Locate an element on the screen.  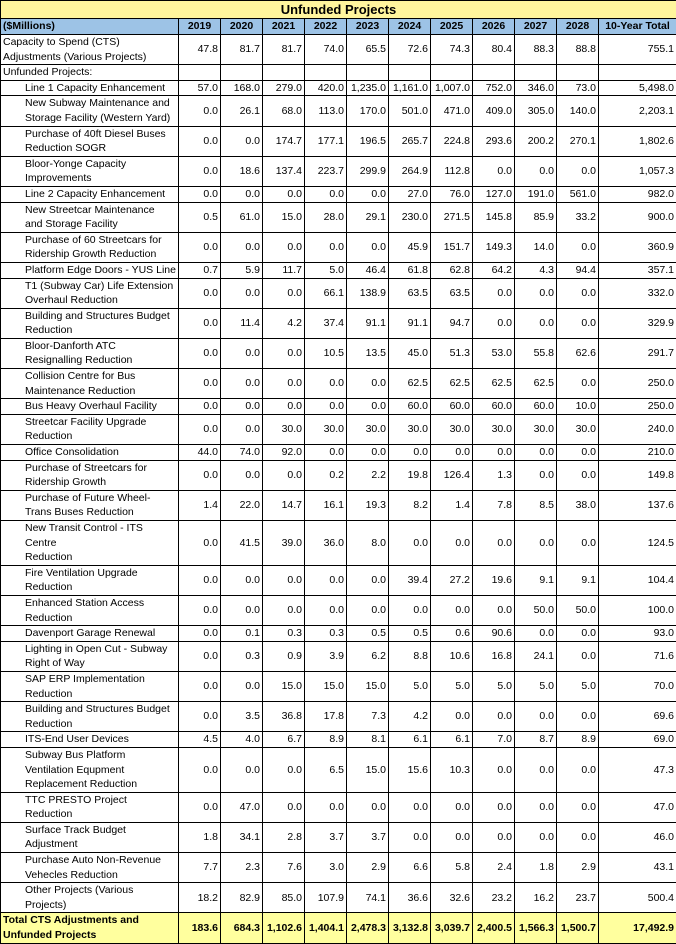
value-cell-2020: 74.0 is located at coordinates (242, 453).